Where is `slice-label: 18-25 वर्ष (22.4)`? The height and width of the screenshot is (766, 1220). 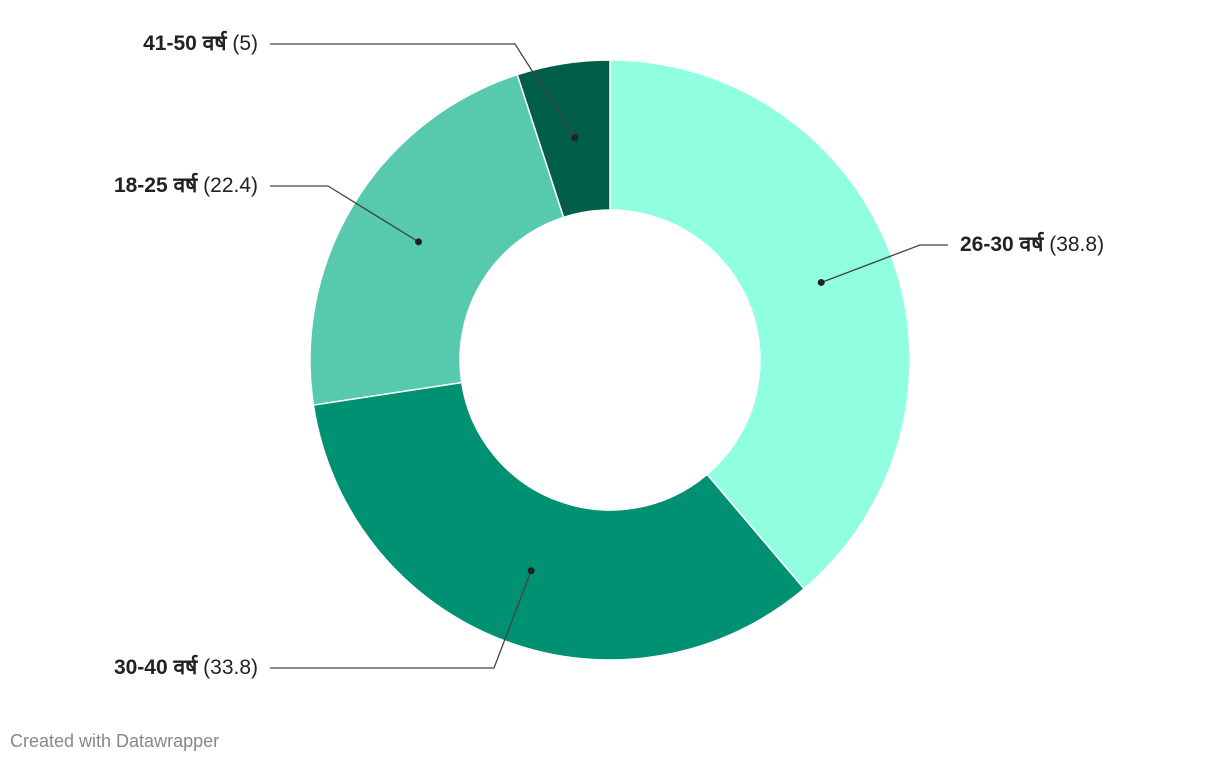
slice-label: 18-25 वर्ष (22.4) is located at coordinates (186, 184).